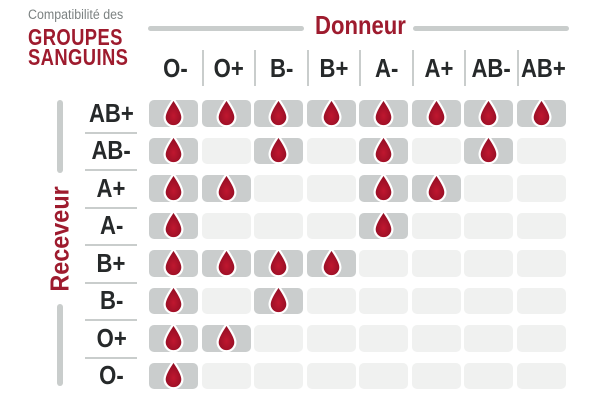 The width and height of the screenshot is (600, 400). Describe the element at coordinates (60, 136) in the screenshot. I see `receiver-axis-line-top` at that location.